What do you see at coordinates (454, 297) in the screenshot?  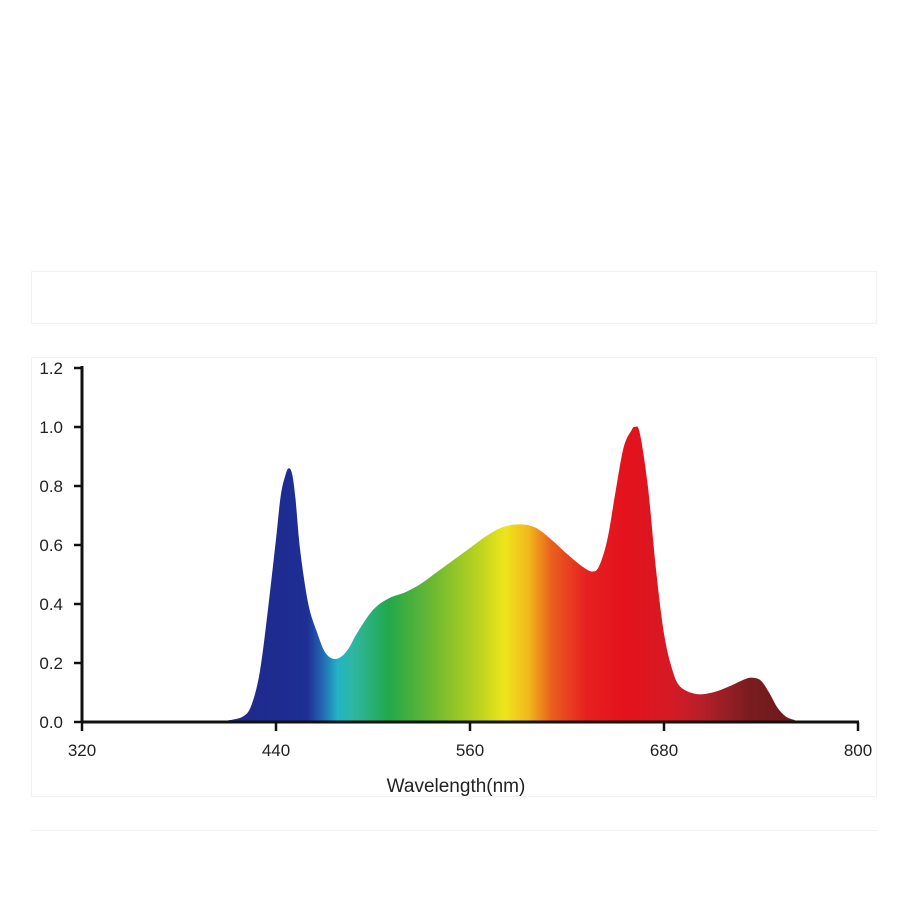 I see `top-empty-panel` at bounding box center [454, 297].